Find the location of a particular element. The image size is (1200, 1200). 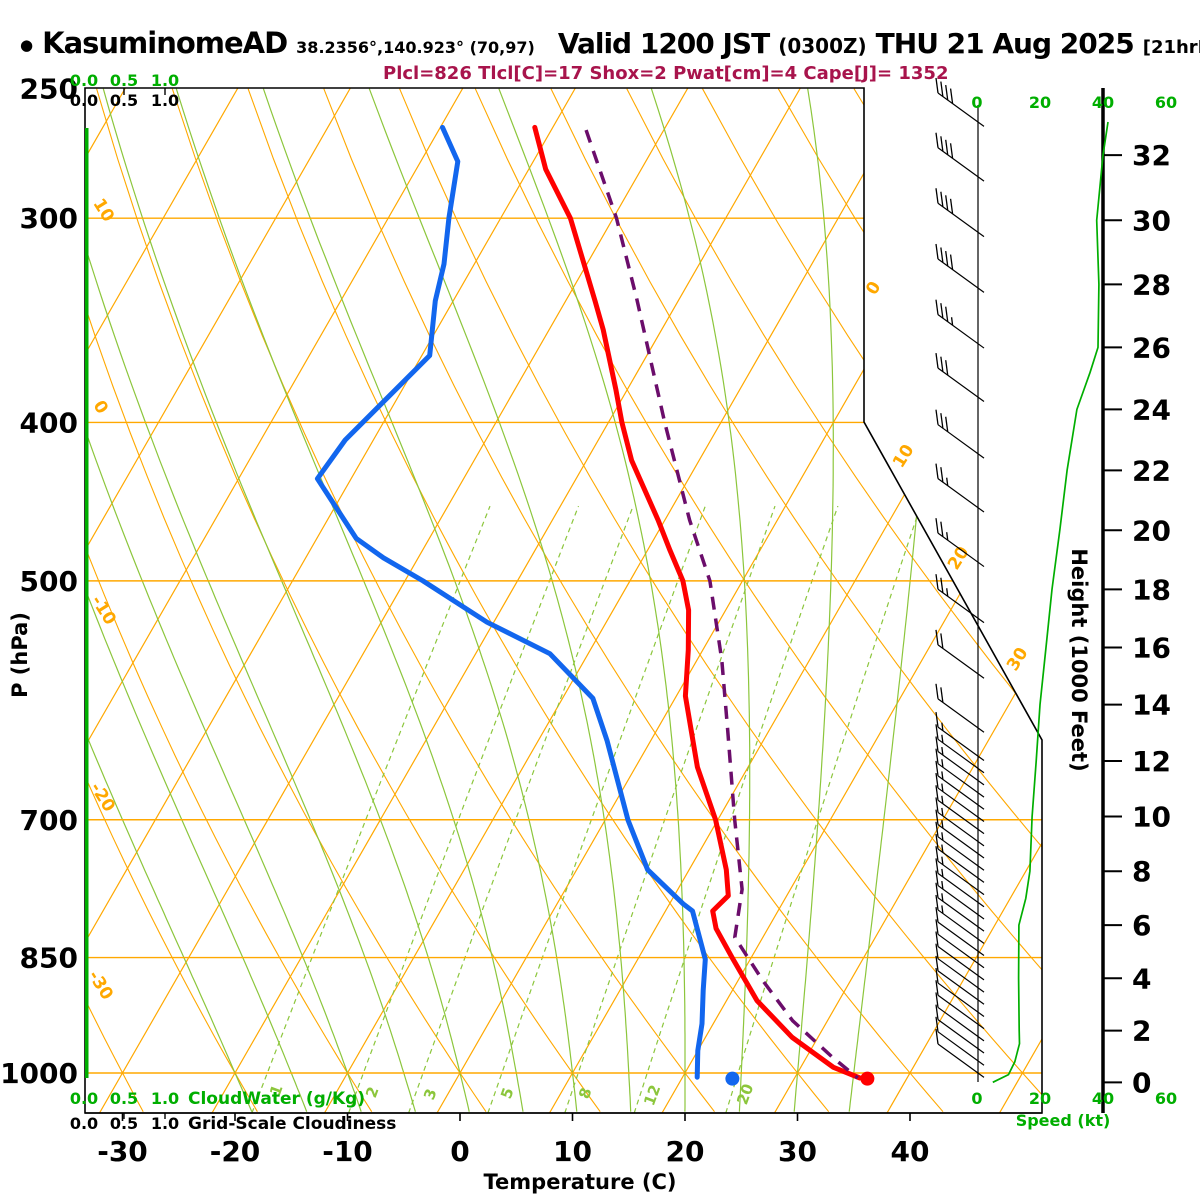

wind-barbs is located at coordinates (960, 579).